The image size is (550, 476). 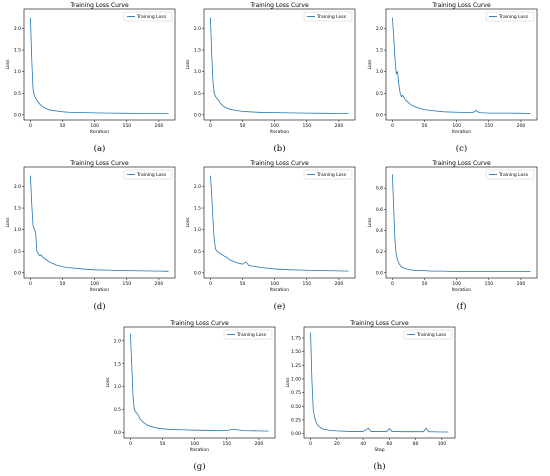 I want to click on x-tick-label: 40, so click(x=363, y=444).